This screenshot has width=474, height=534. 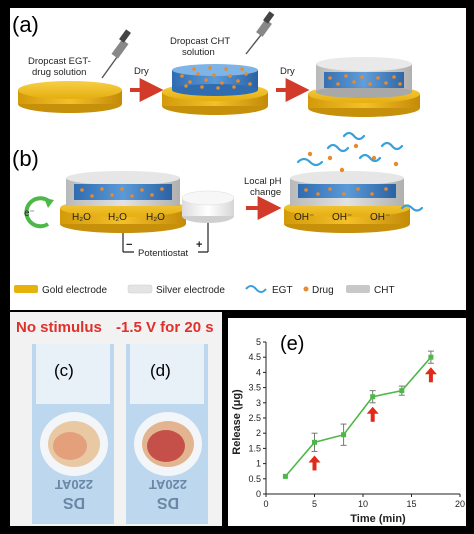 I want to click on drug-particles-step3, so click(x=365, y=80).